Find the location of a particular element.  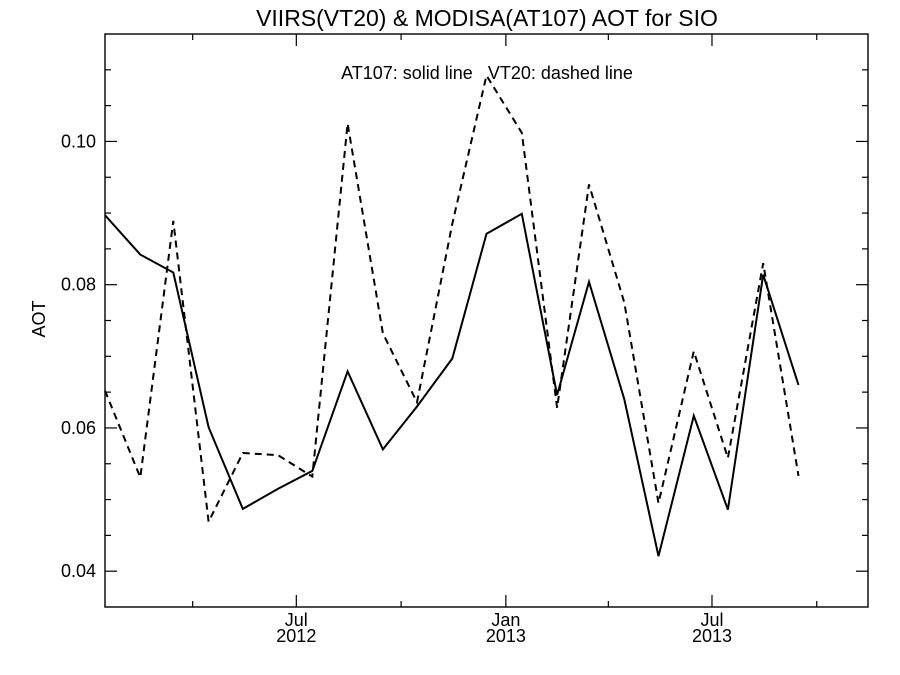

legend-annotation: AT107: solid line VT20: dashed line is located at coordinates (487, 73).